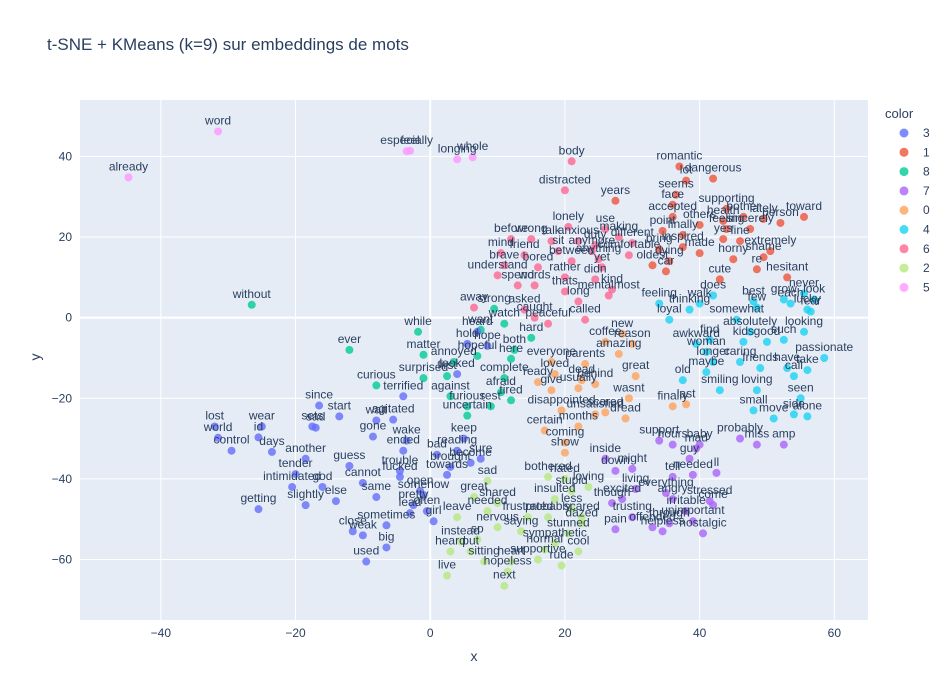 The width and height of the screenshot is (950, 700). What do you see at coordinates (926, 268) in the screenshot?
I see `legend-label: 2` at bounding box center [926, 268].